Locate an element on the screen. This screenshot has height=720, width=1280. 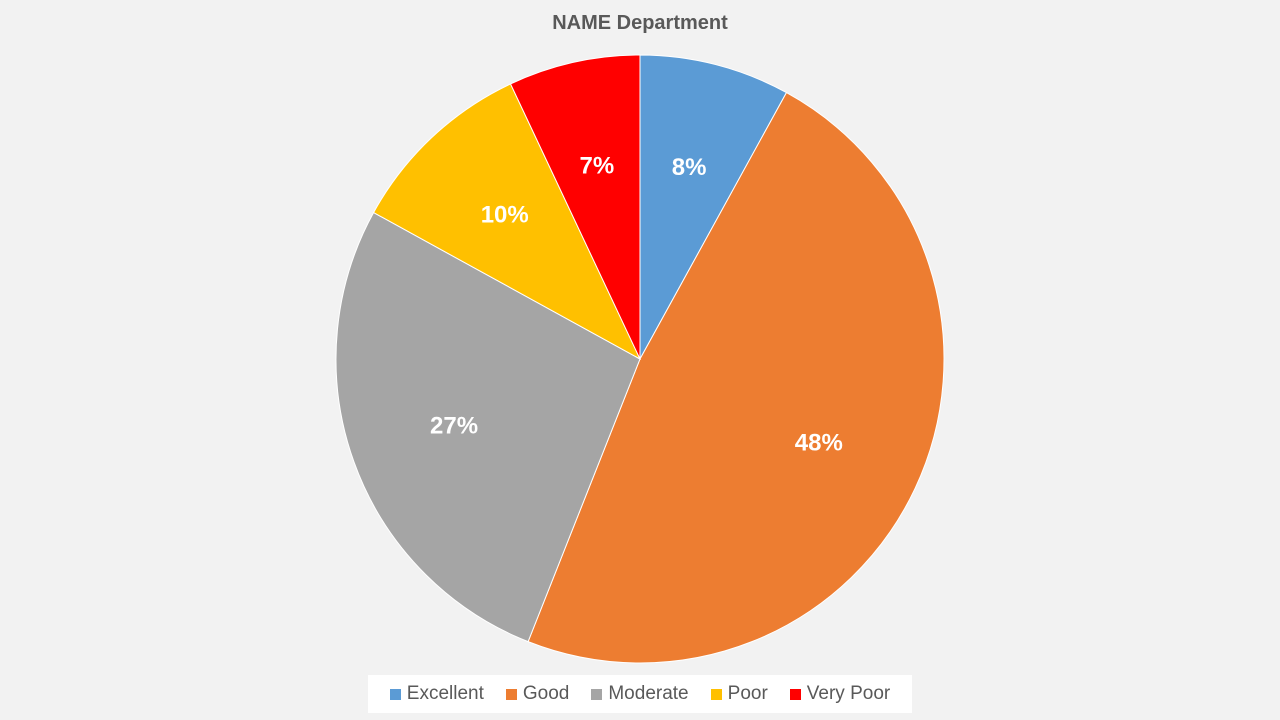
pie-slice-poor is located at coordinates (507, 222).